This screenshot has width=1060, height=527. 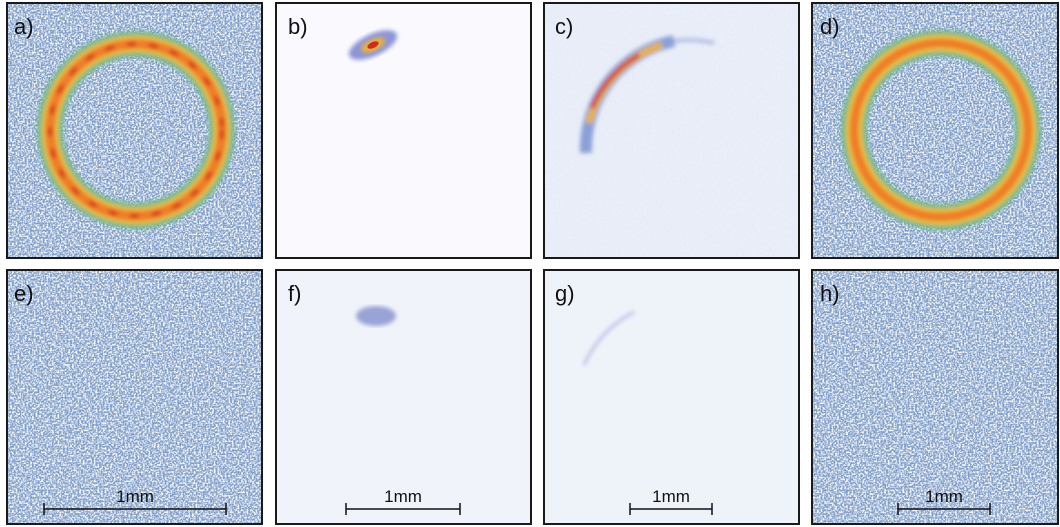 I want to click on panel-label: c), so click(x=564, y=26).